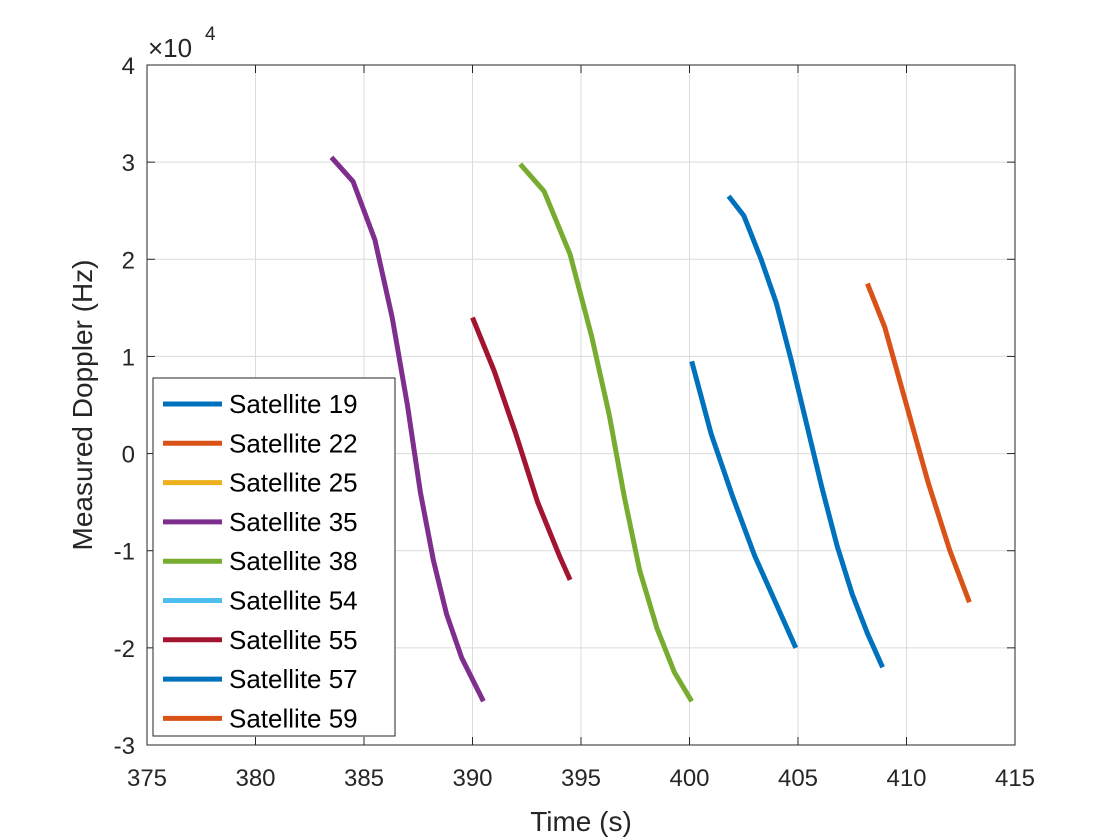 This screenshot has height=840, width=1120. Describe the element at coordinates (293, 522) in the screenshot. I see `legend-label-satellite-35: Satellite 35` at that location.